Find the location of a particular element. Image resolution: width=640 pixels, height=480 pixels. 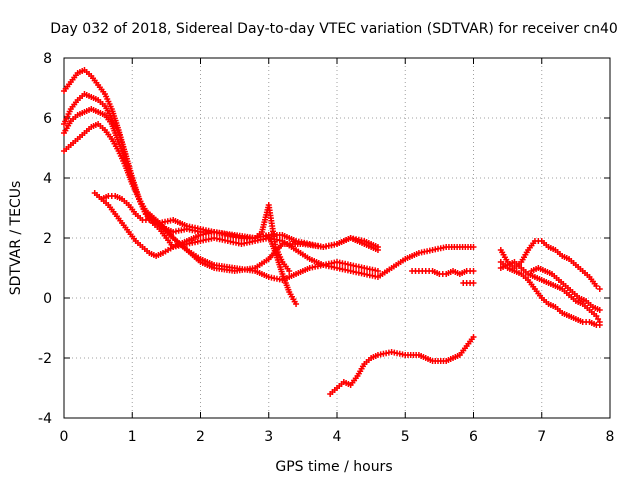

x-tick-label: 8 is located at coordinates (610, 437).